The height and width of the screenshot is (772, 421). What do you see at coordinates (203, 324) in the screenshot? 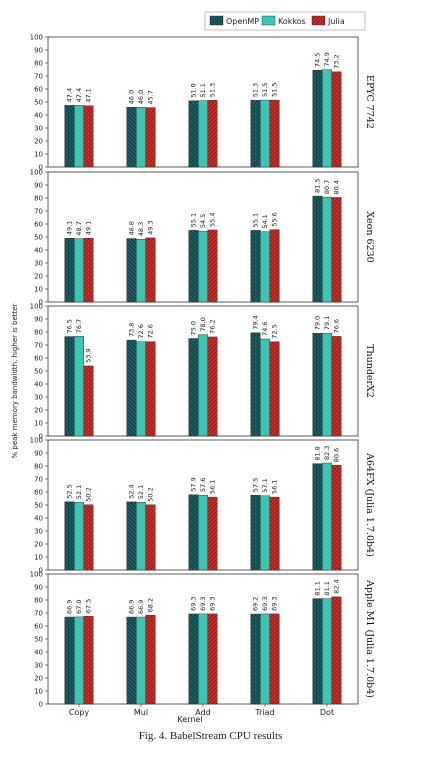
I see `bar-value-label: 78.0` at bounding box center [203, 324].